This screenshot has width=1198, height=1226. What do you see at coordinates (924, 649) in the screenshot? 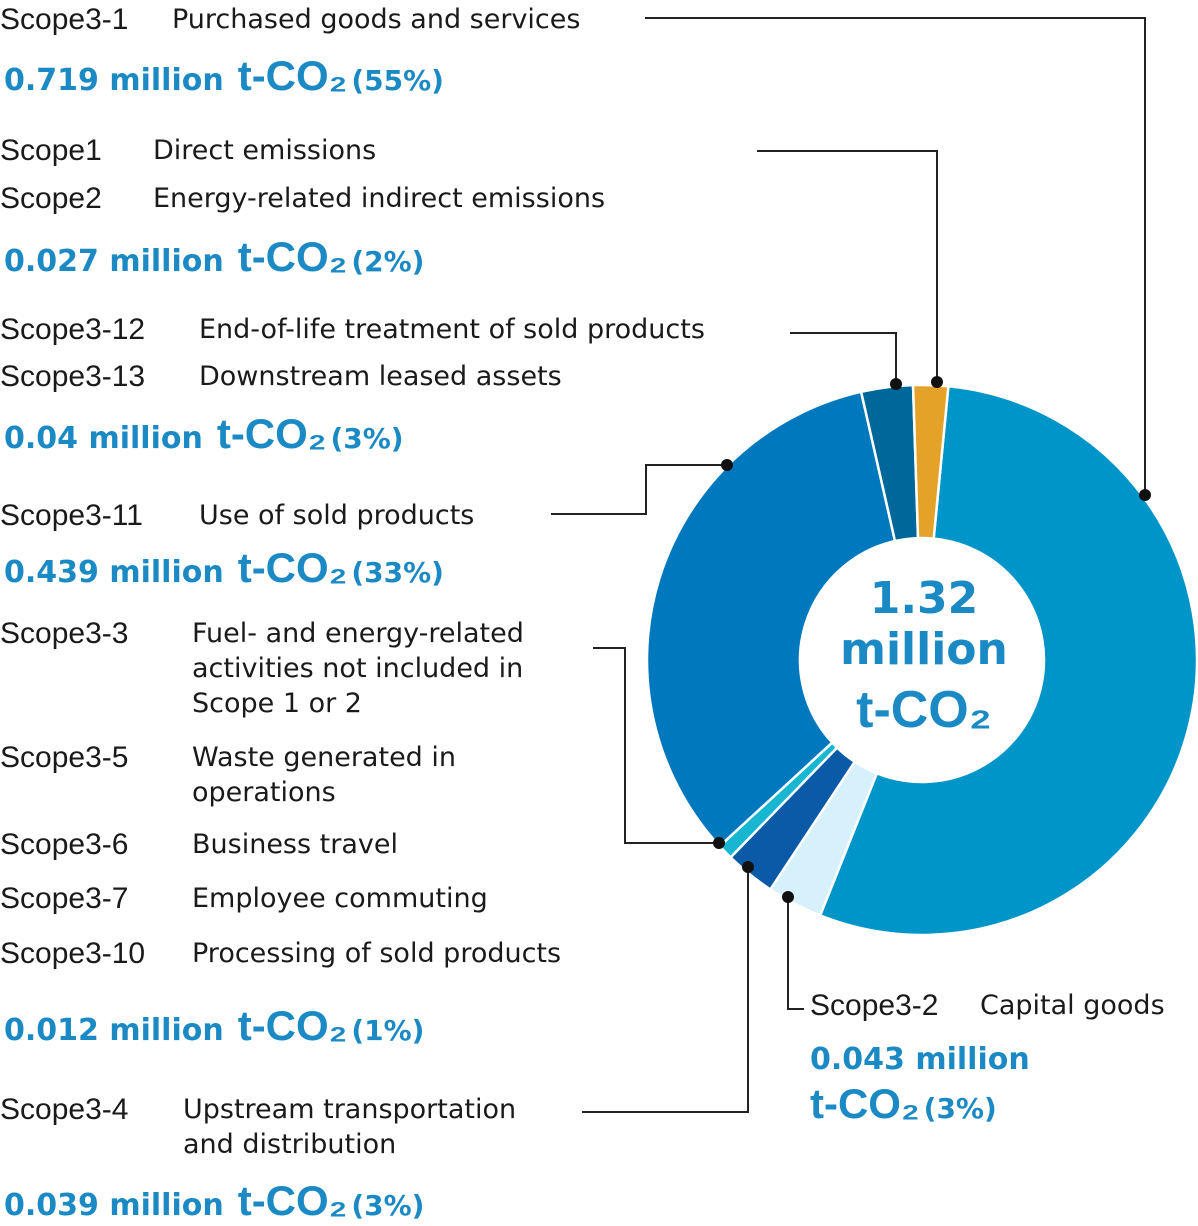
I see `center-total-million: million` at bounding box center [924, 649].